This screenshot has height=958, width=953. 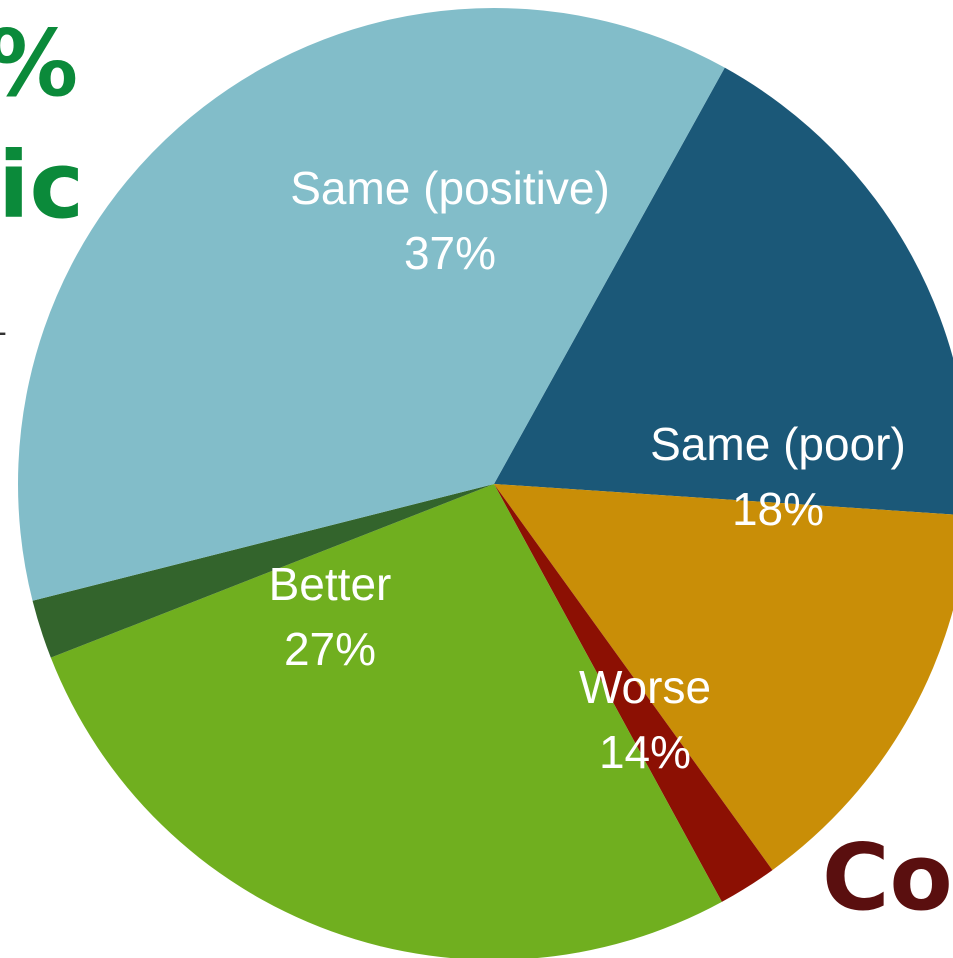 I want to click on slice-value-label-1: 14%, so click(x=645, y=752).